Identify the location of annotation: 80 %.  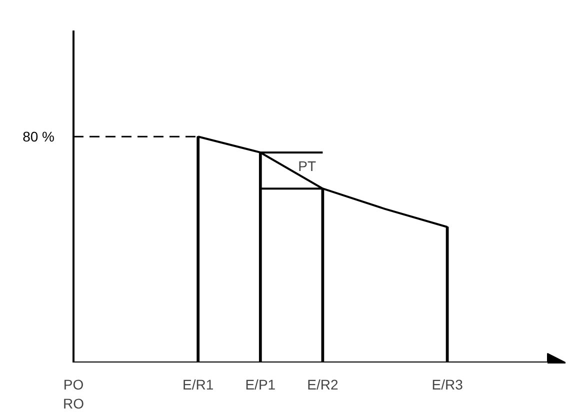
(38, 136).